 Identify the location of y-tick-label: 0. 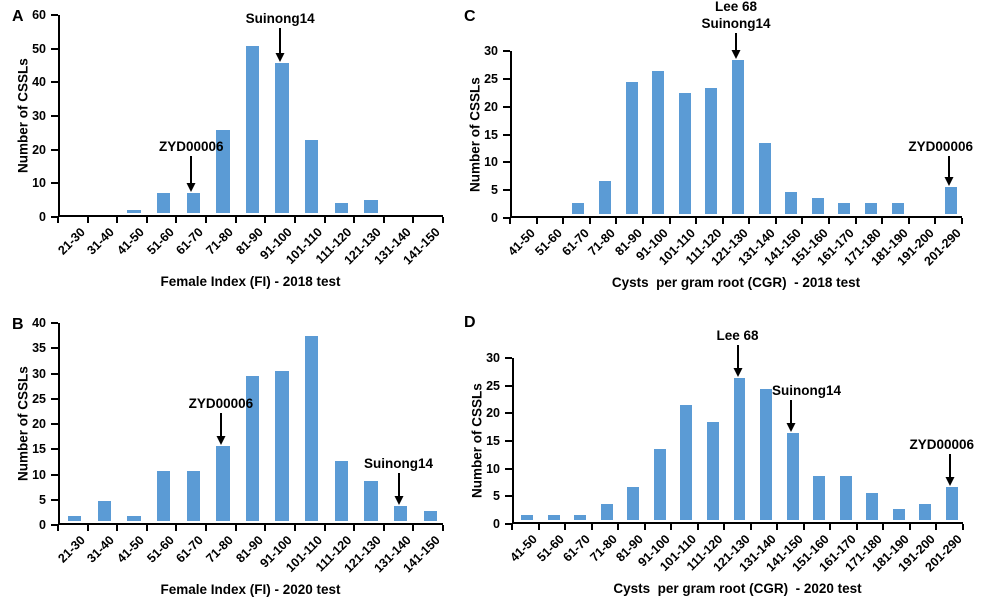
(42, 217).